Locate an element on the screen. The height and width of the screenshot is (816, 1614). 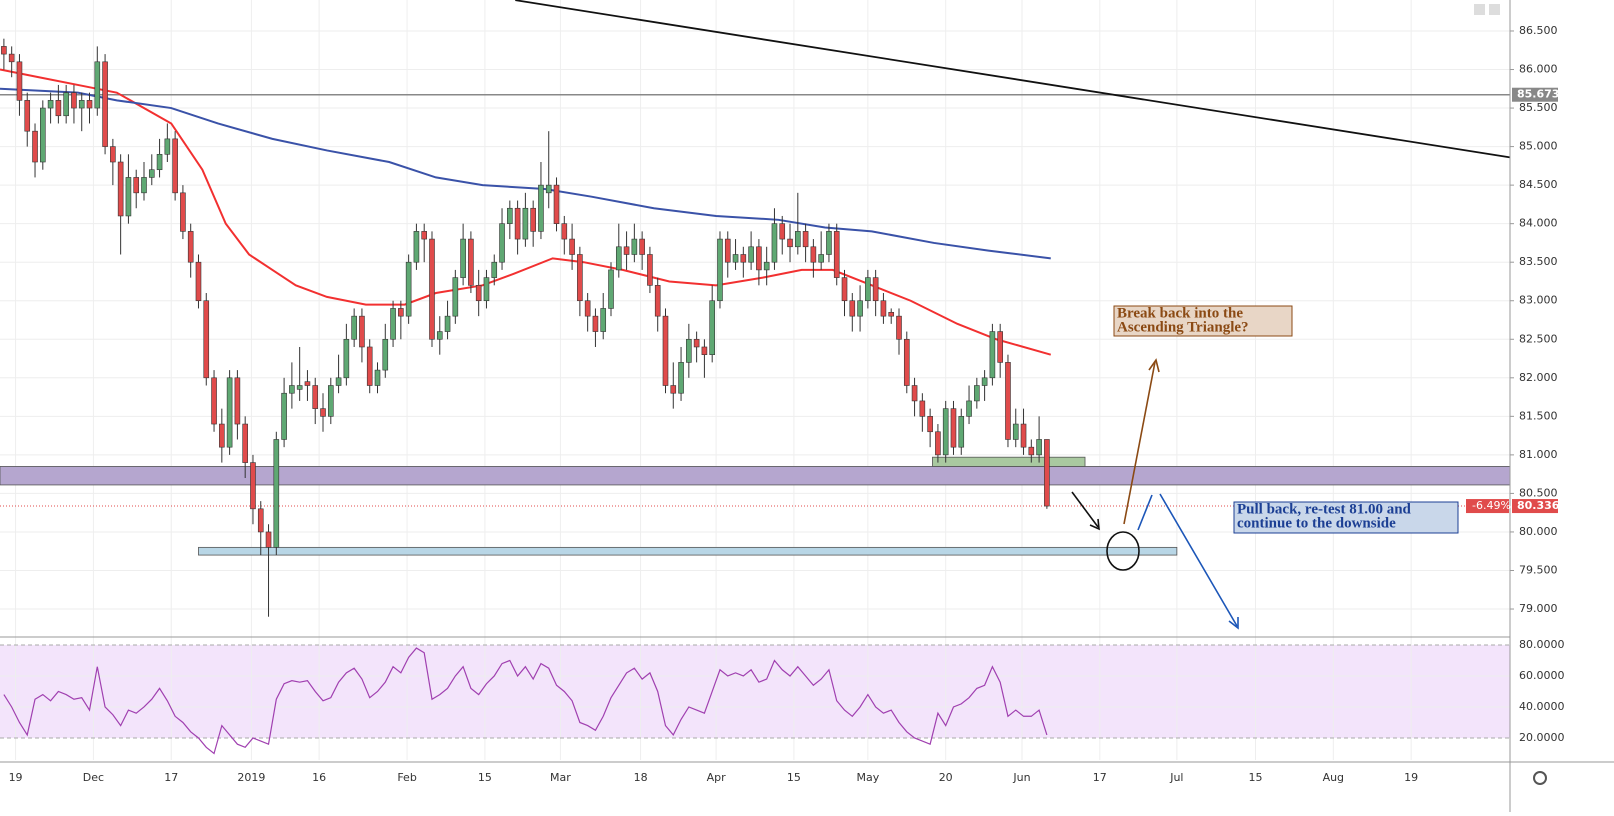
x-tick-label: 18 is located at coordinates (641, 777).